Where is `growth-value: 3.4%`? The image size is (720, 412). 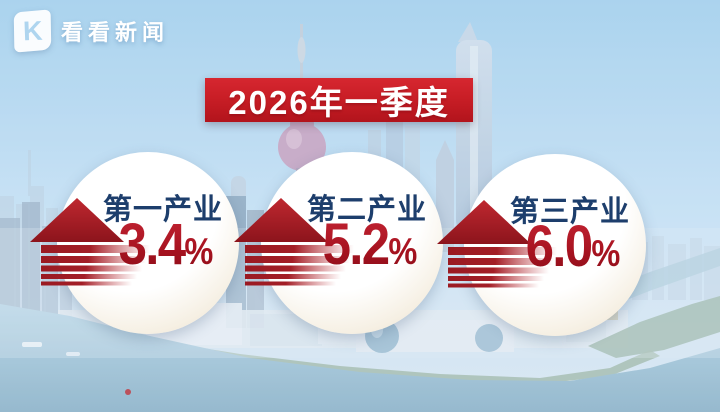
growth-value: 3.4% is located at coordinates (165, 248).